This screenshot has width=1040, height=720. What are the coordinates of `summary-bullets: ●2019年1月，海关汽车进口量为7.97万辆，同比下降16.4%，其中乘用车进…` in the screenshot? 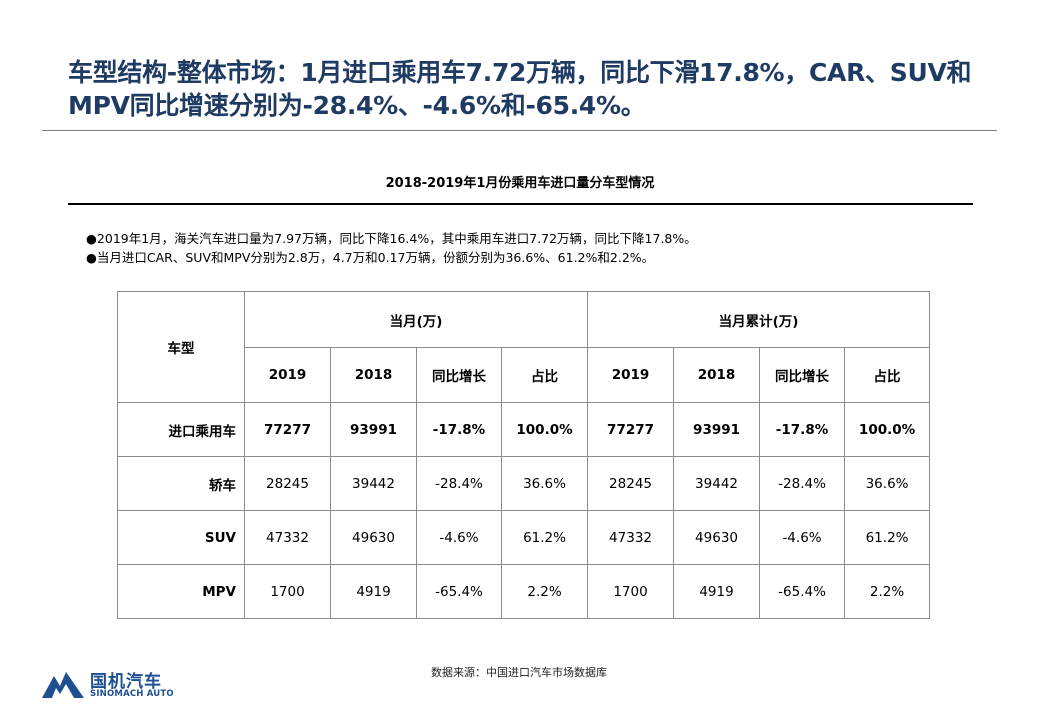 It's located at (391, 248).